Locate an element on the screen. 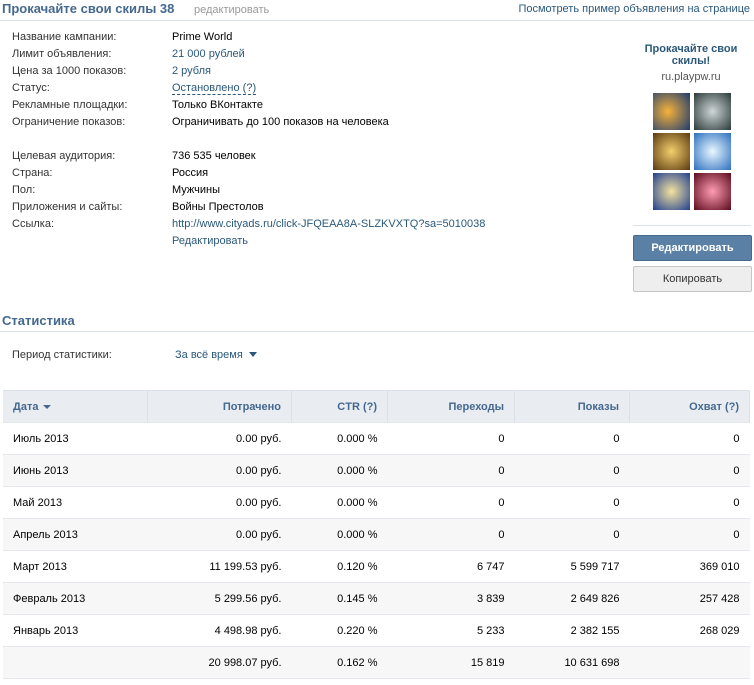 The width and height of the screenshot is (754, 685). period-label: Период статистики: is located at coordinates (62, 355).